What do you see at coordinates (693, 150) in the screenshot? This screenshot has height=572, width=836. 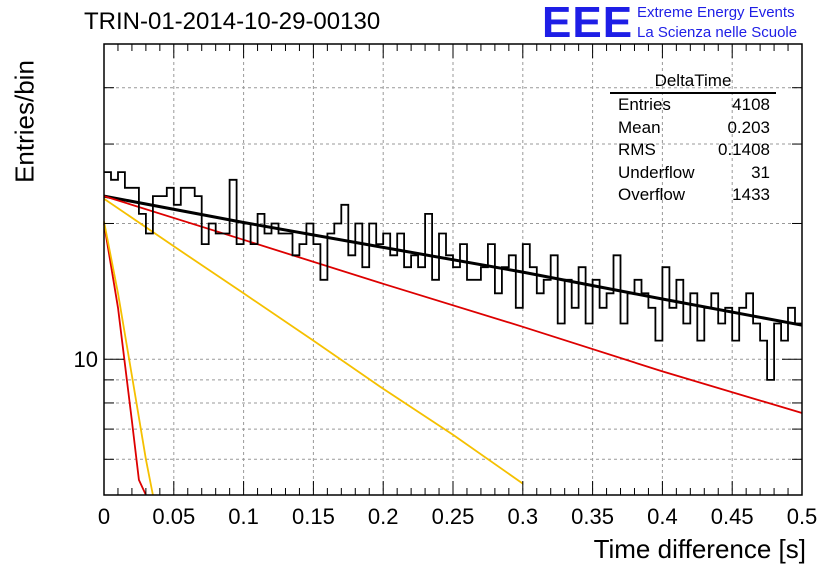 I see `stat-row-rms: RMS 0.1408` at bounding box center [693, 150].